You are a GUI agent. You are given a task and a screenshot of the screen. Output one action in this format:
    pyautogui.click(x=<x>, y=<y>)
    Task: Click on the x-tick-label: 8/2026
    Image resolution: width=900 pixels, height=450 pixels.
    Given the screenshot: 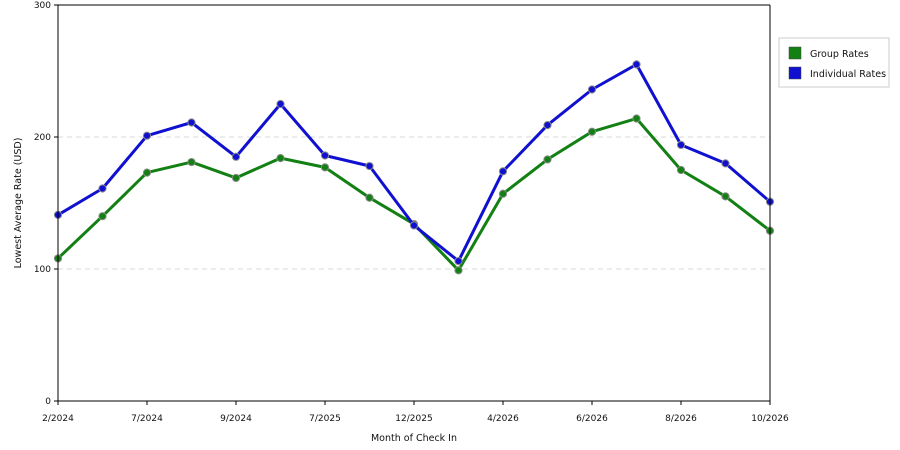 What is the action you would take?
    pyautogui.click(x=681, y=419)
    